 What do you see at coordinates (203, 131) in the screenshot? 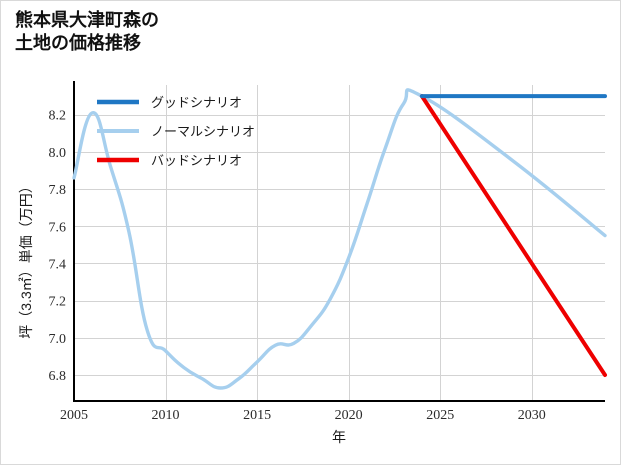
I see `legend-label-normal: ノーマルシナリオ` at bounding box center [203, 131].